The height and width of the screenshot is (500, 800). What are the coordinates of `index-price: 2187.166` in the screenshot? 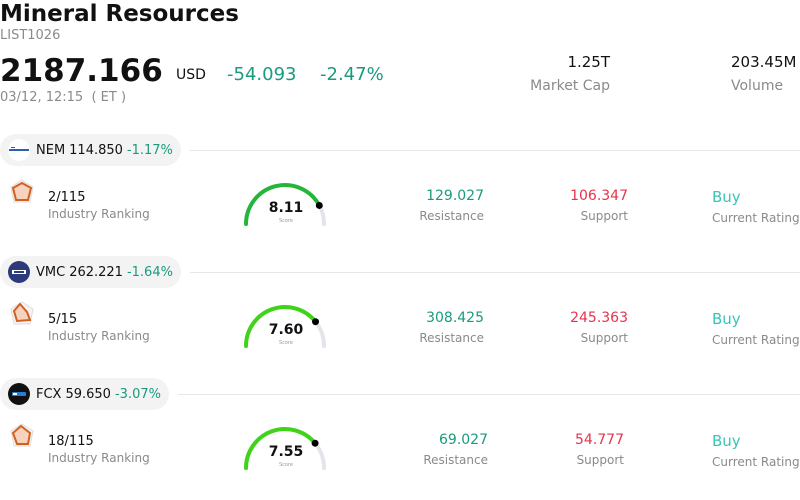 It's located at (81, 71).